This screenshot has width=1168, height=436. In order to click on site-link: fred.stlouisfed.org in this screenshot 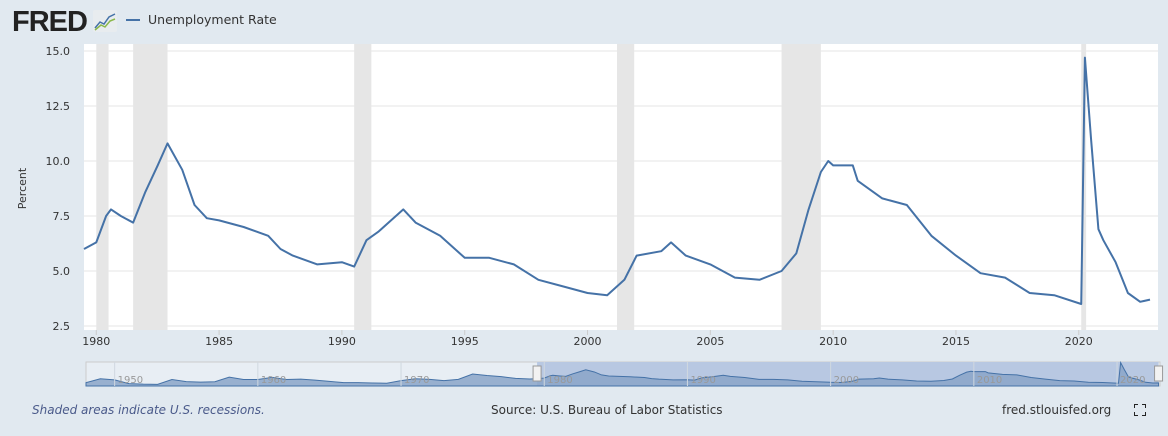, I will do `click(1057, 410)`.